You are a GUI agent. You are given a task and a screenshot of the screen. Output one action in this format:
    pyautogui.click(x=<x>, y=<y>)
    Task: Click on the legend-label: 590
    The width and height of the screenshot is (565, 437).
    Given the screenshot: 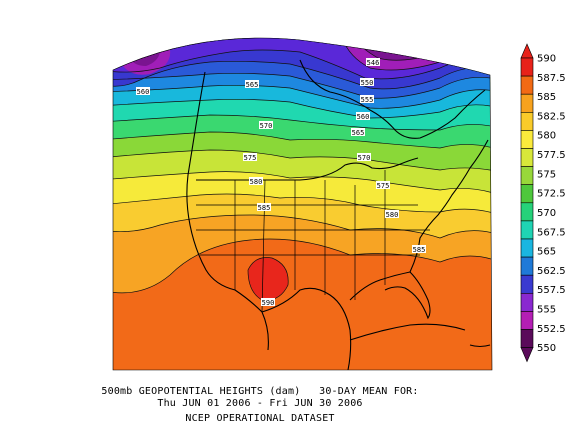 What is the action you would take?
    pyautogui.click(x=546, y=59)
    